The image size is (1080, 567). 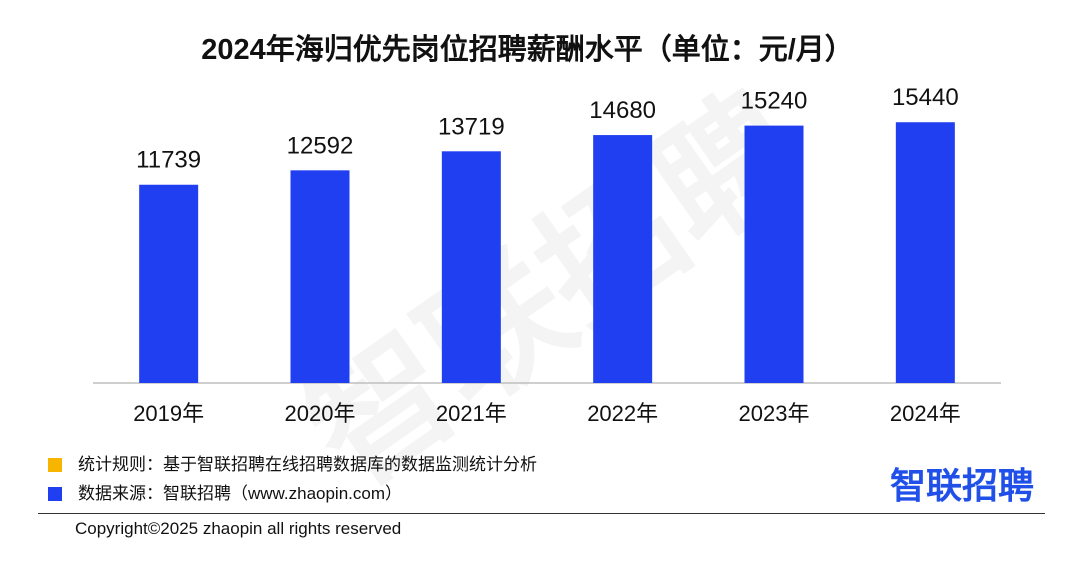 What do you see at coordinates (471, 126) in the screenshot?
I see `value-label: 13719` at bounding box center [471, 126].